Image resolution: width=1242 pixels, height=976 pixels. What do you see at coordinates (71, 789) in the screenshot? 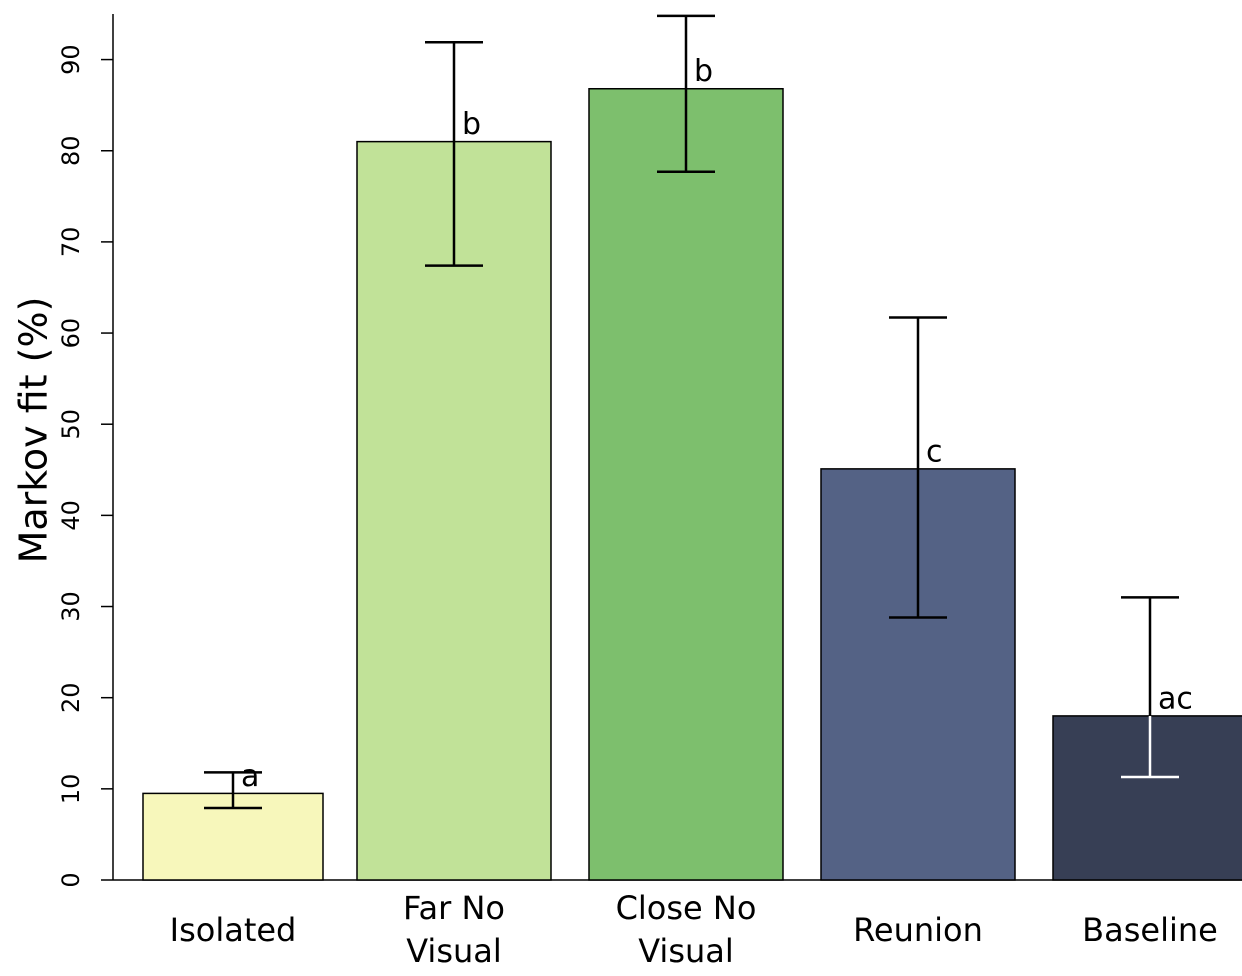
I see `y-tick-label: 10` at bounding box center [71, 789].